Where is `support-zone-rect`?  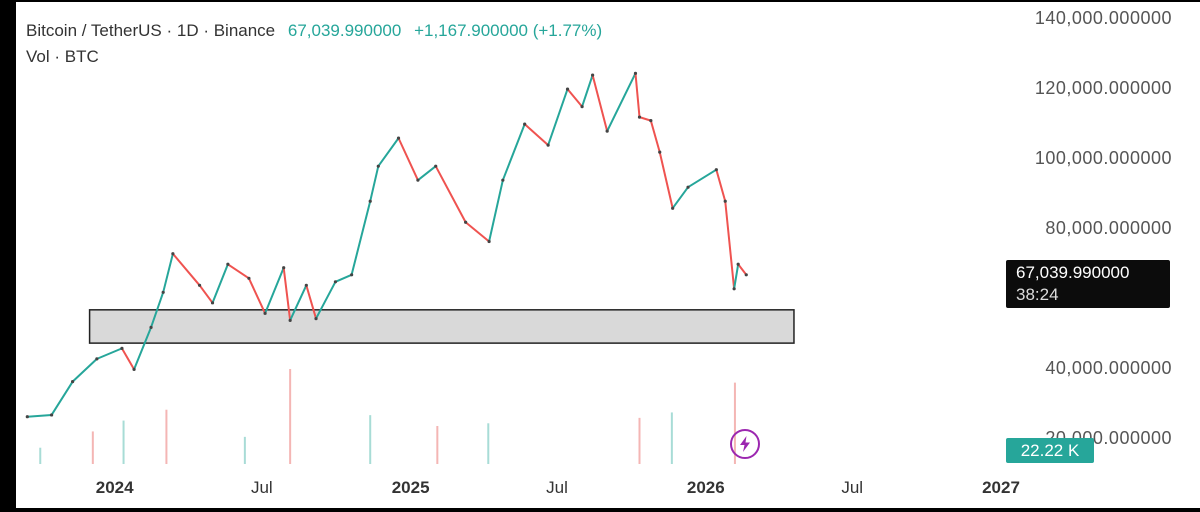
support-zone-rect is located at coordinates (441, 326).